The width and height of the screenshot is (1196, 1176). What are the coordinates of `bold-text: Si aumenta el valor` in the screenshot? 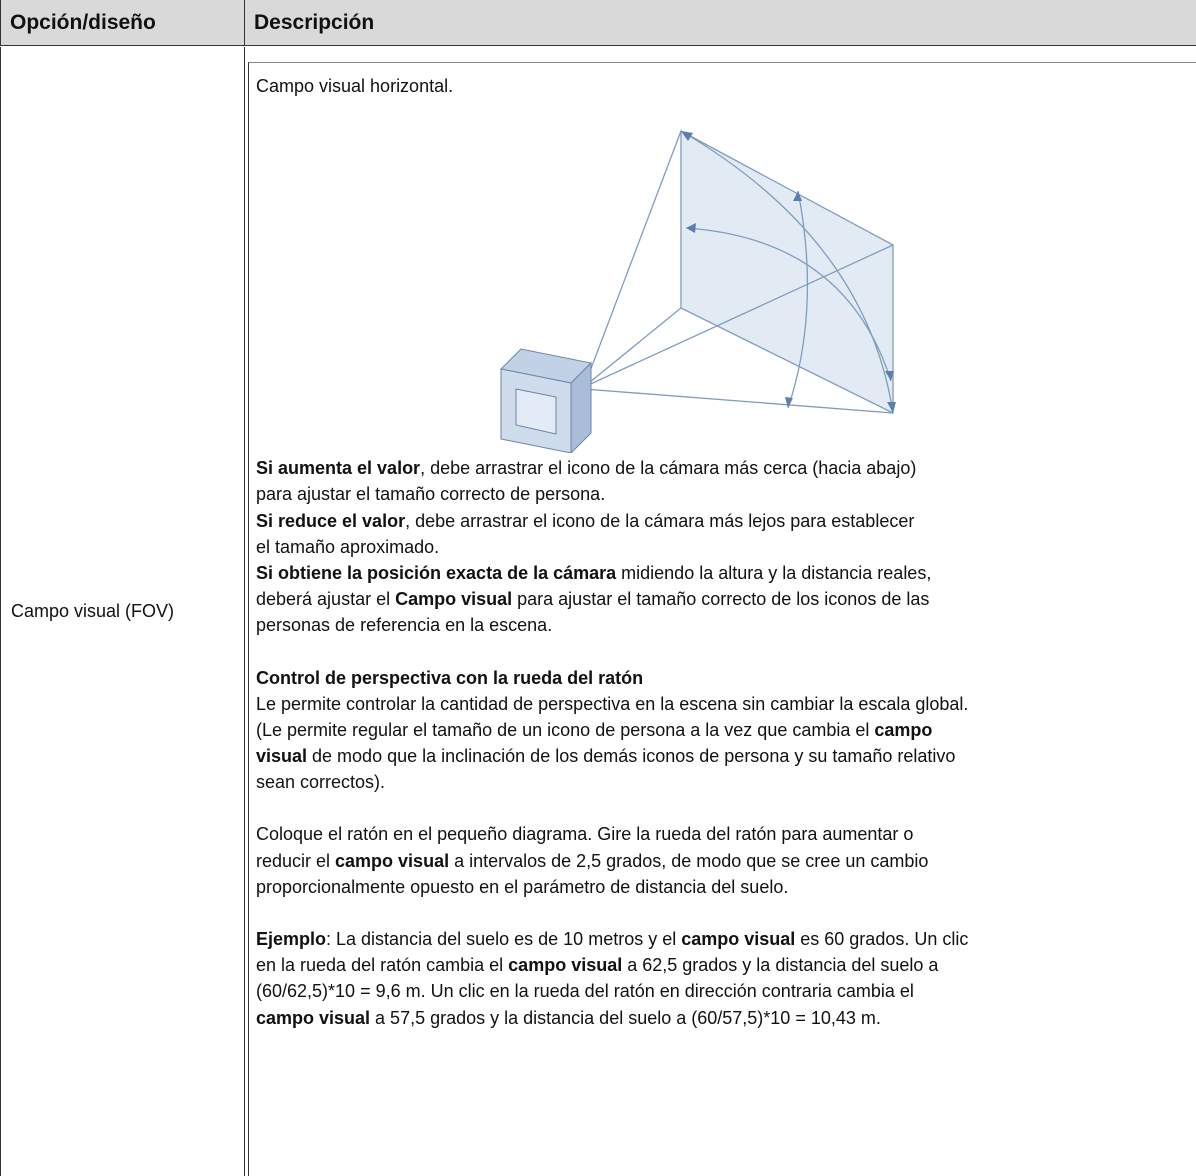 It's located at (338, 468).